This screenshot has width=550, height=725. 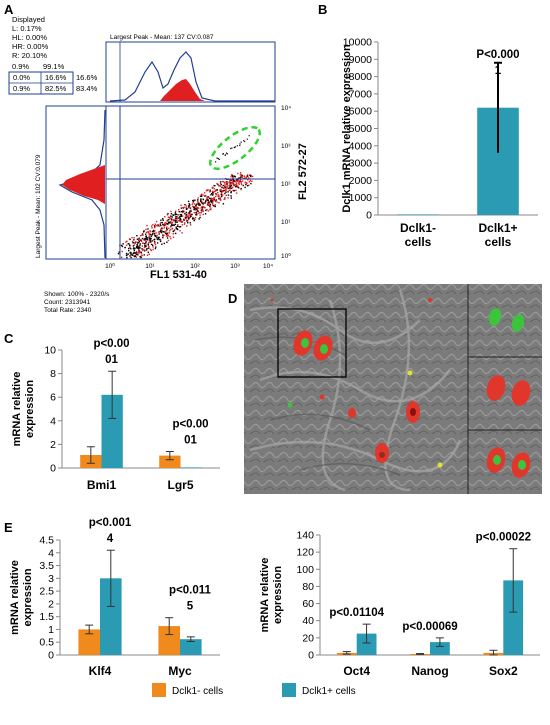 I want to click on y-tick-label: 20, so click(x=308, y=638).